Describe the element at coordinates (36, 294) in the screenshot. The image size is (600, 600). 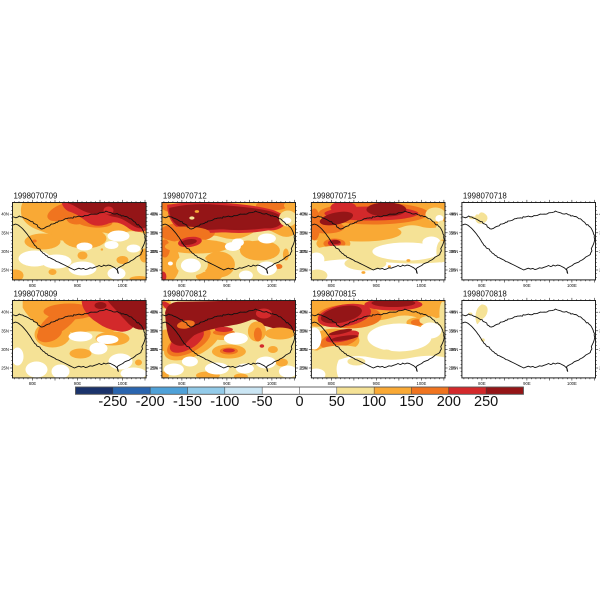
I see `svg-text: 1998070809` at that location.